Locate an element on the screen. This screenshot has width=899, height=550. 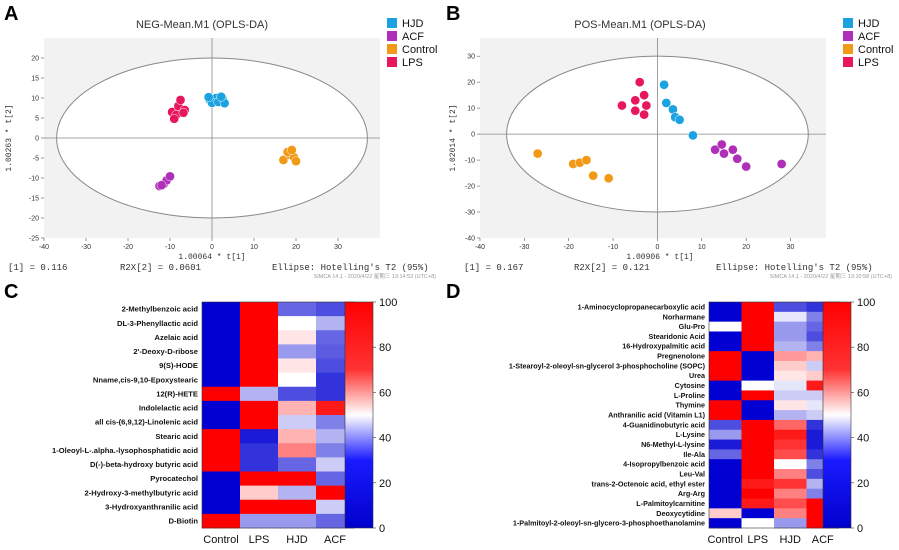
a-xtick-label: -40 is located at coordinates (44, 247).